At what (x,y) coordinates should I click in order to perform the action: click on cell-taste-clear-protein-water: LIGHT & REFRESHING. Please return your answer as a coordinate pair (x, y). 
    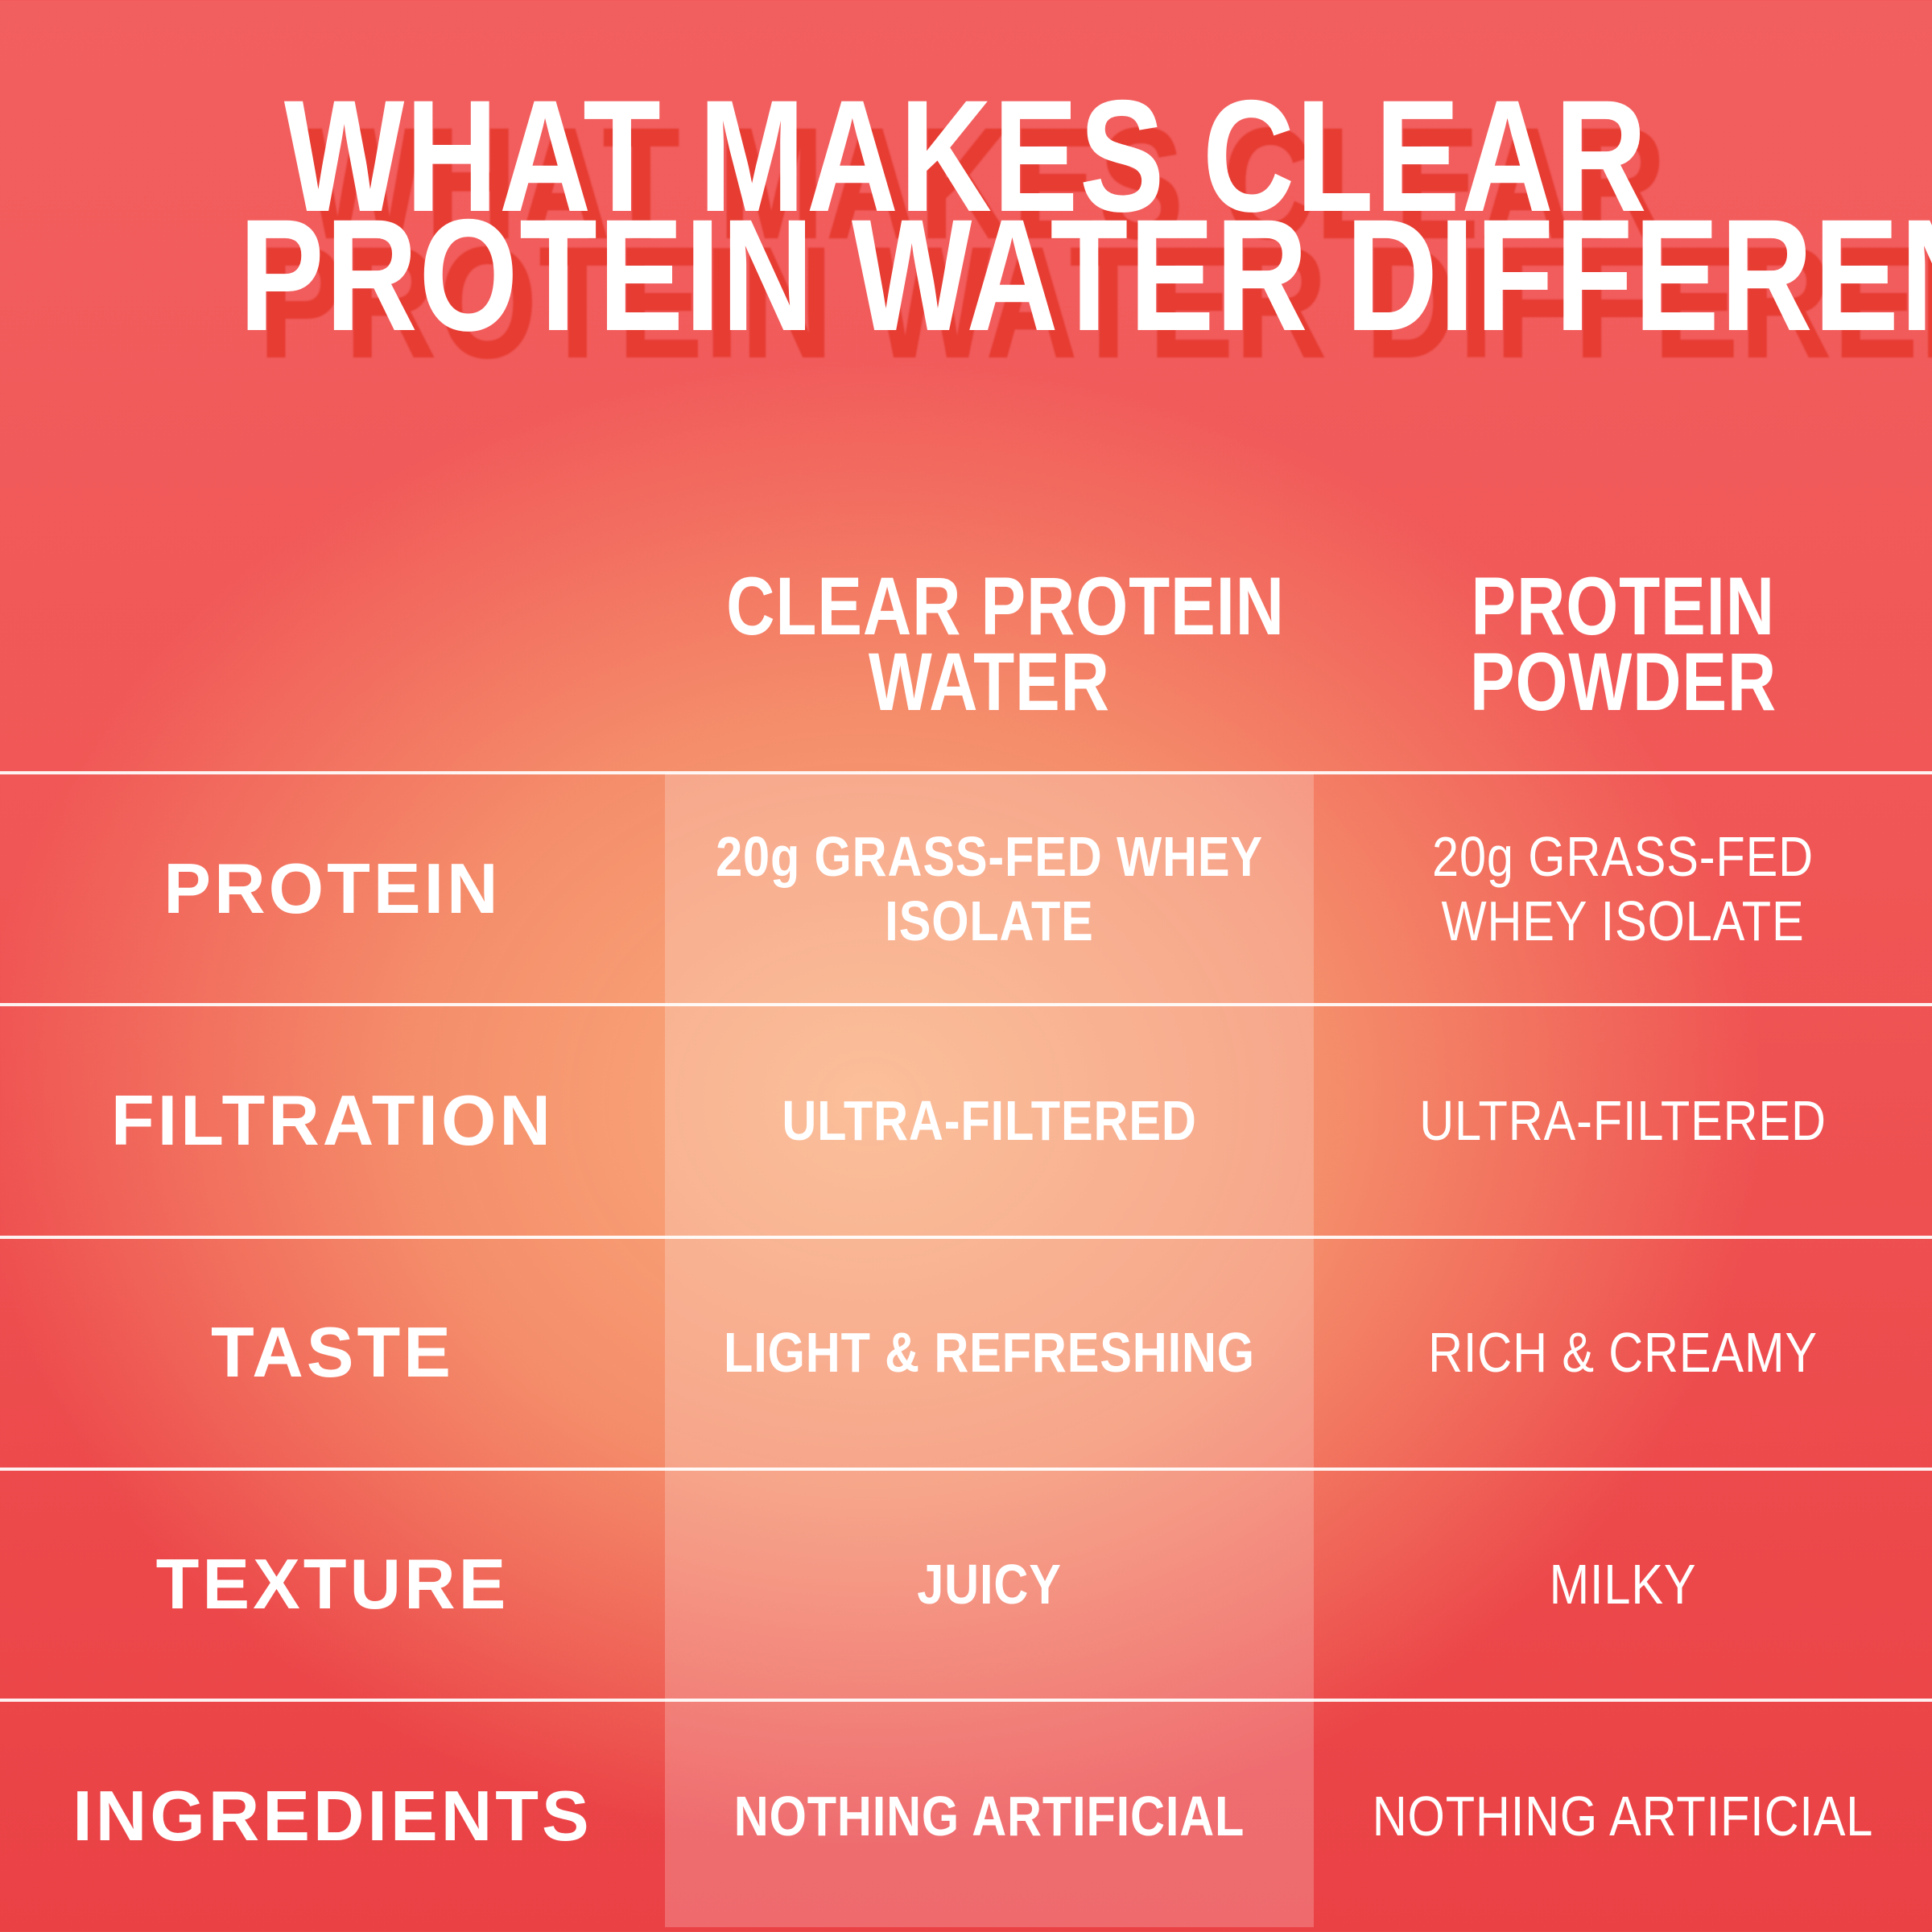
    Looking at the image, I should click on (989, 1352).